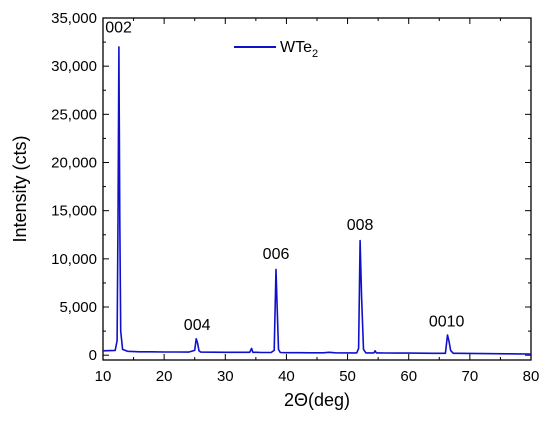  Describe the element at coordinates (317, 400) in the screenshot. I see `x-axis-title: 2Θ(deg)` at that location.